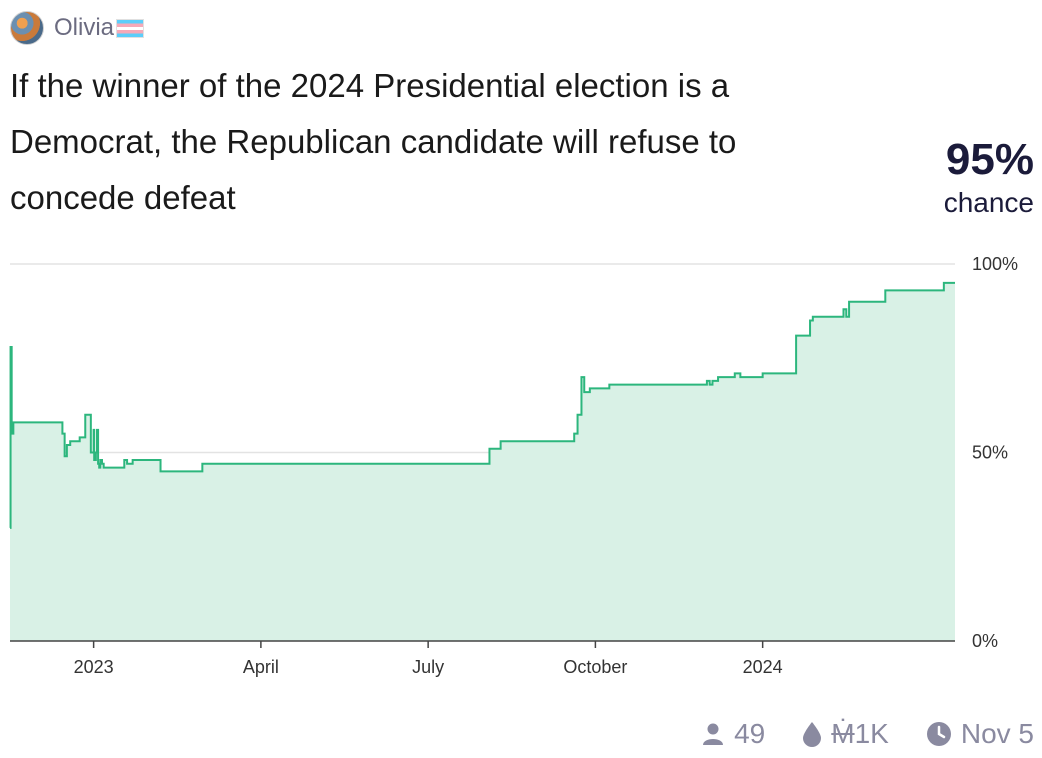  I want to click on traders-count: 49, so click(750, 733).